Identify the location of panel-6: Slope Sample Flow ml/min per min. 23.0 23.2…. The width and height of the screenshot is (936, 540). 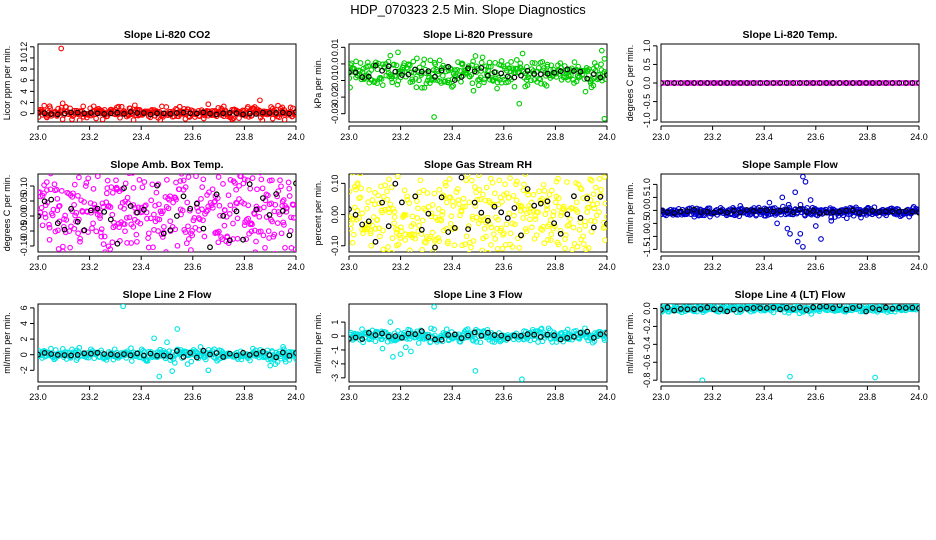
(776, 215).